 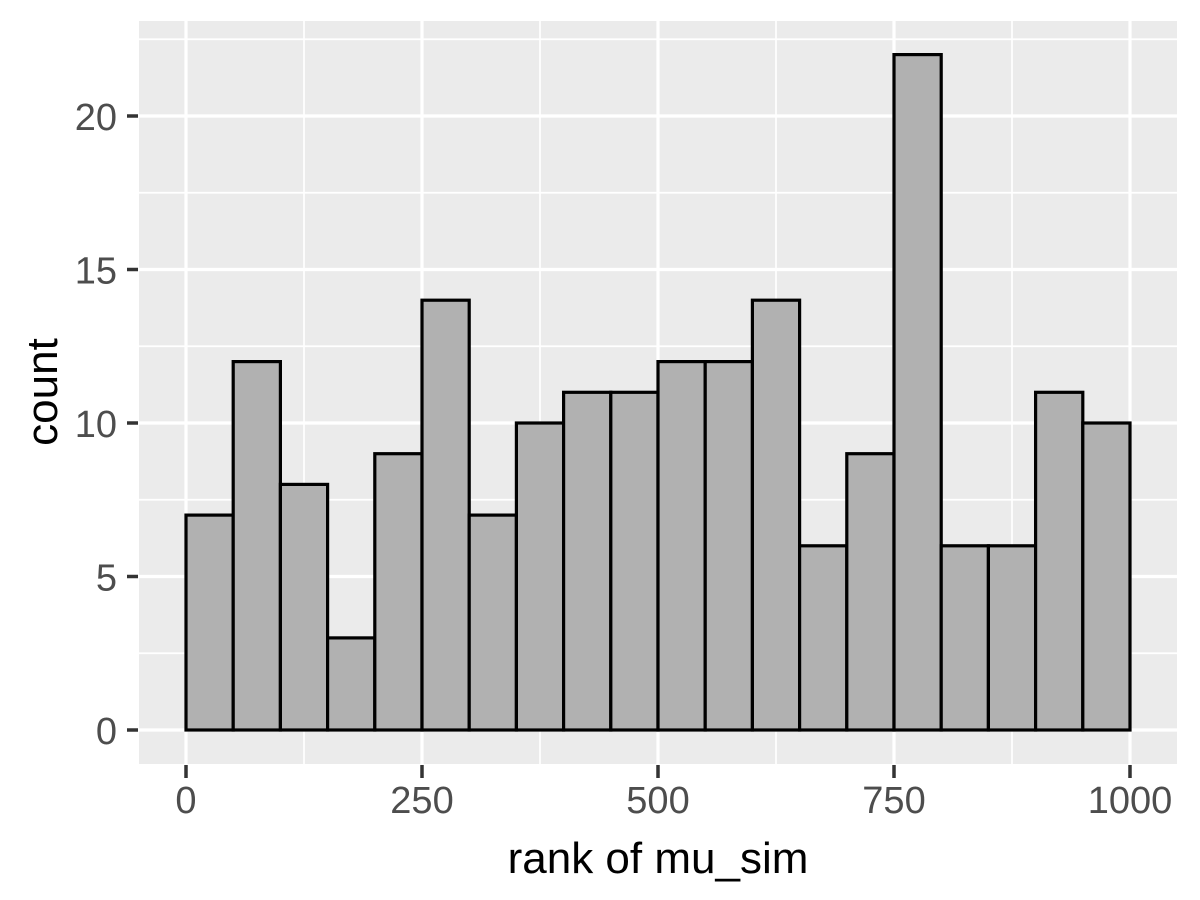 What do you see at coordinates (658, 858) in the screenshot?
I see `x-axis-title: rank of mu_sim` at bounding box center [658, 858].